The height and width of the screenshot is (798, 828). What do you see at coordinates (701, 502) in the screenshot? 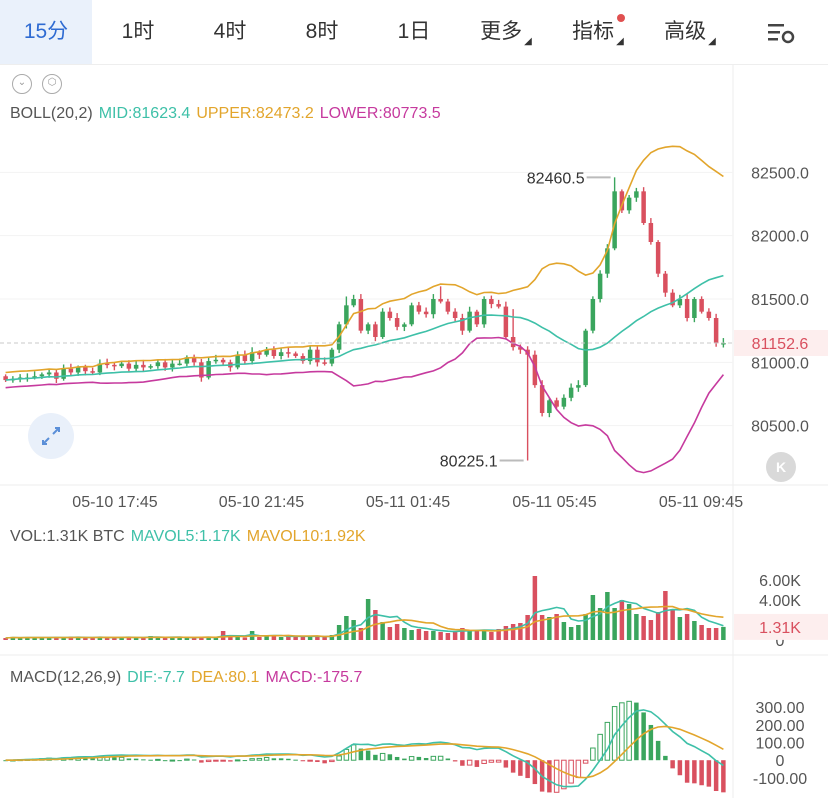
I see `time-tick-label: 05-11 09:45` at bounding box center [701, 502].